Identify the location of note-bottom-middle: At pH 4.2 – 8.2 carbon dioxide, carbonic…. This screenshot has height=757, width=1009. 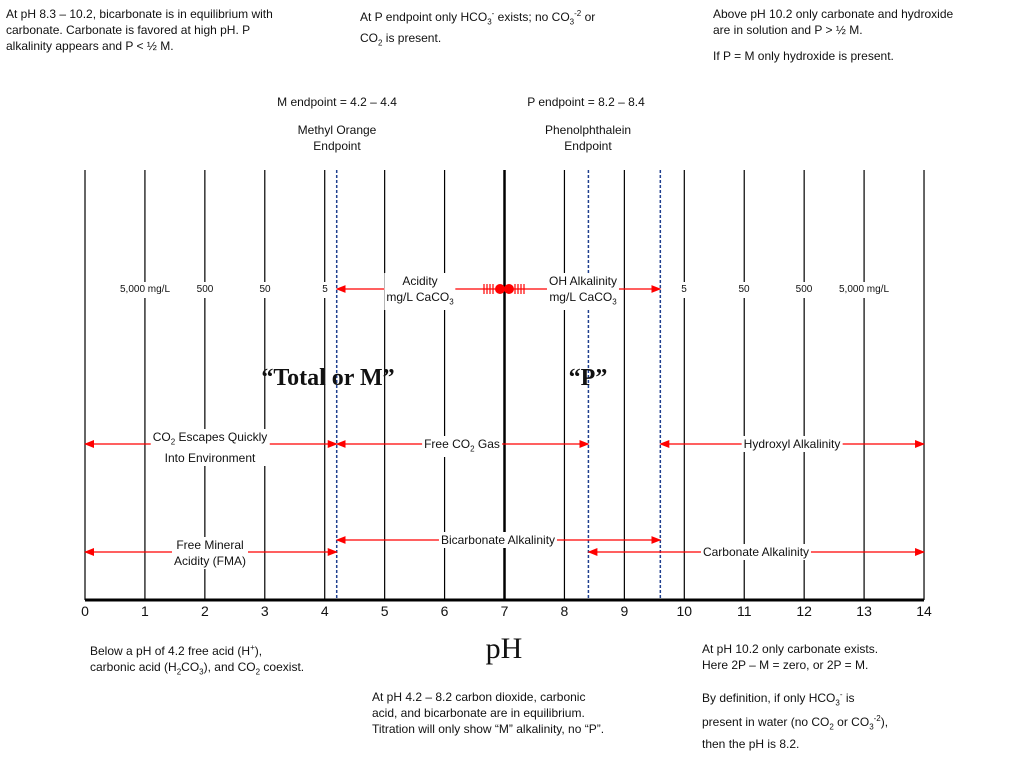
(488, 713).